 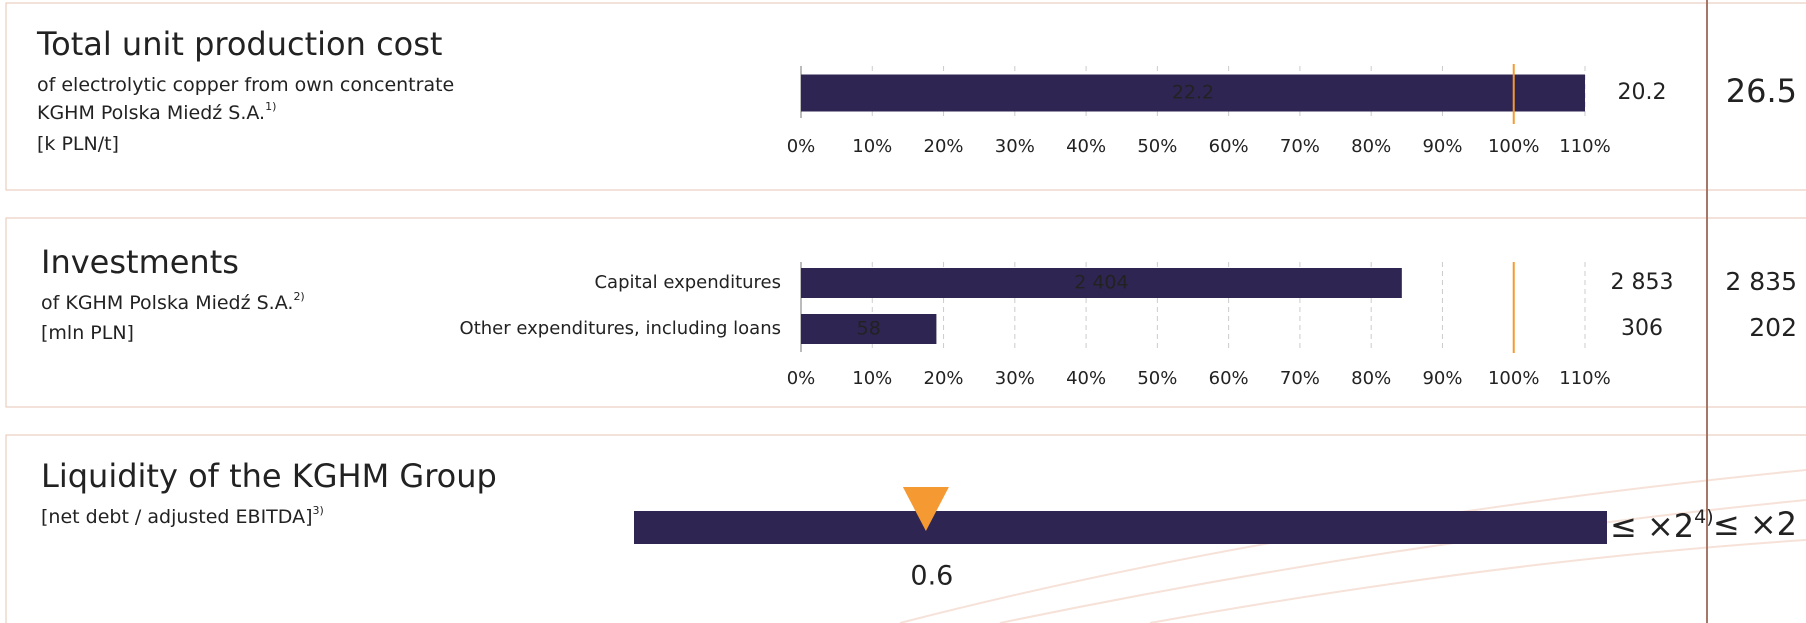 What do you see at coordinates (151, 113) in the screenshot?
I see `text: KGHM Polska Miedź S.A.` at bounding box center [151, 113].